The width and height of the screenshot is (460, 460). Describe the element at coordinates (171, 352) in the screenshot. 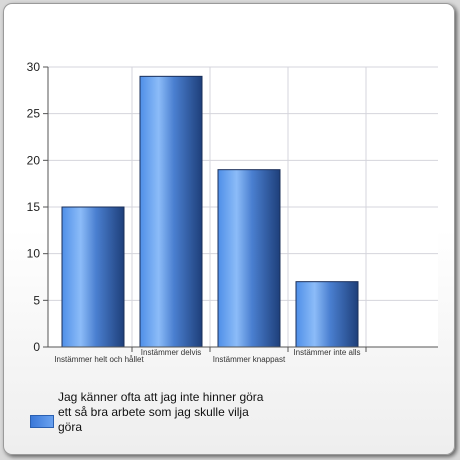

I see `category-label: Instämmer delvis` at that location.